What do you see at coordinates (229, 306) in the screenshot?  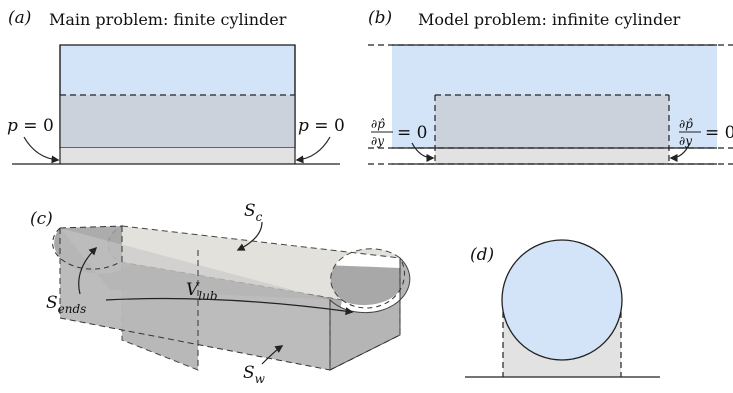 I see `arrow-ends-right` at bounding box center [229, 306].